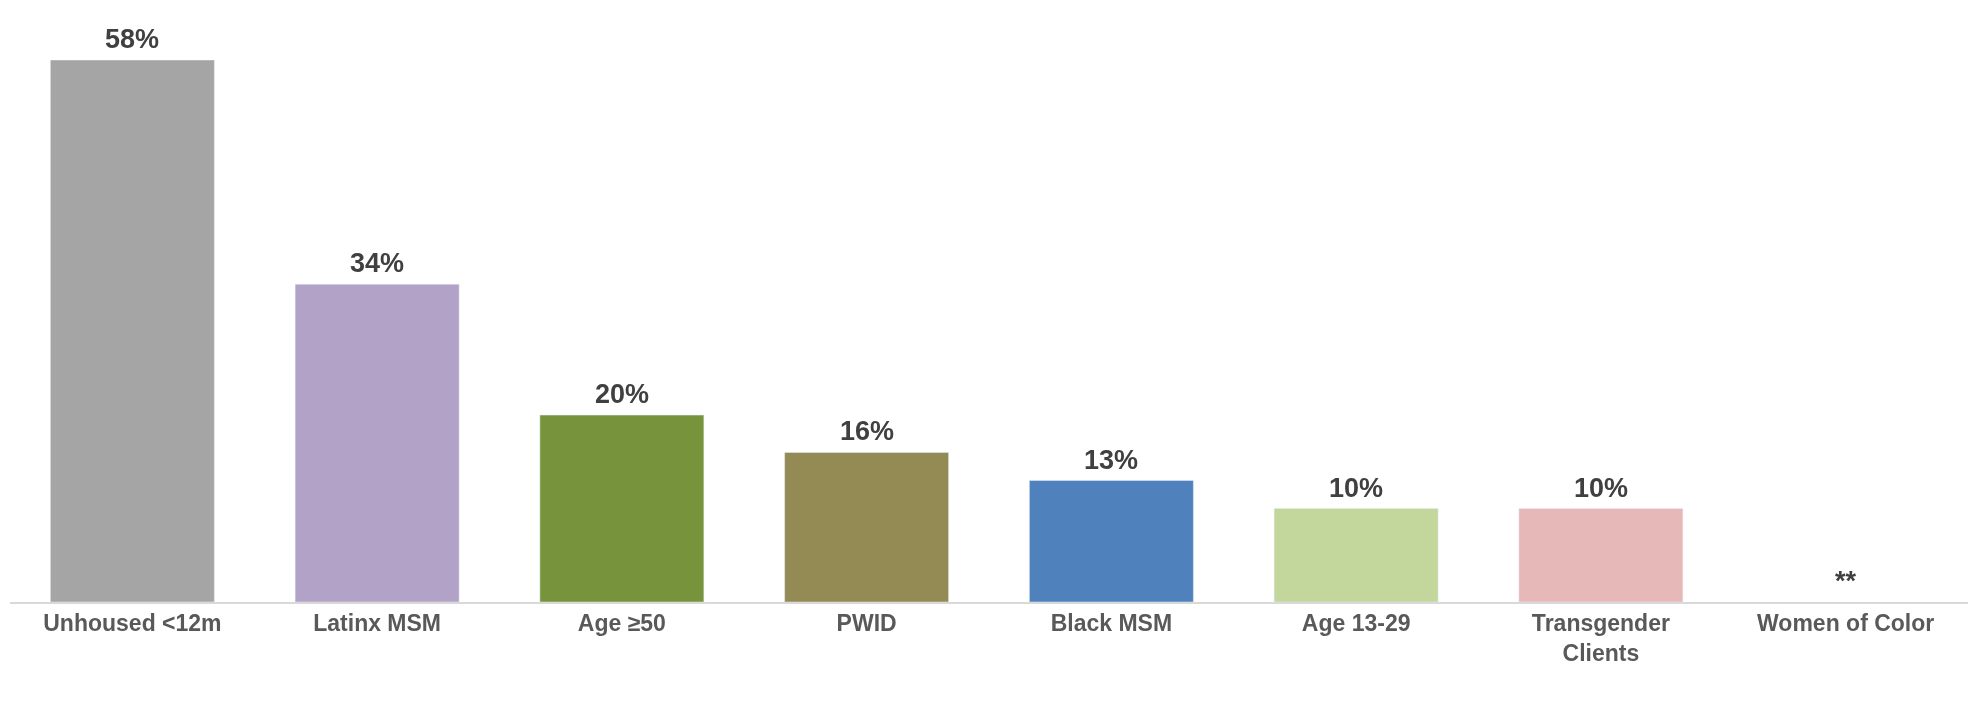 The height and width of the screenshot is (702, 1978). Describe the element at coordinates (377, 623) in the screenshot. I see `x-tick-label: Latinx MSM` at that location.